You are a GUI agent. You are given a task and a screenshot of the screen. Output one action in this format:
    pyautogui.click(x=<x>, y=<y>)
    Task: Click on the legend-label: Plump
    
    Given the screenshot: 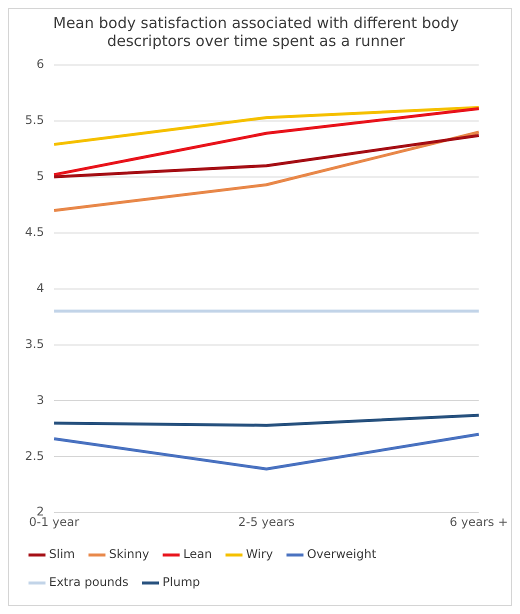 What is the action you would take?
    pyautogui.click(x=181, y=582)
    